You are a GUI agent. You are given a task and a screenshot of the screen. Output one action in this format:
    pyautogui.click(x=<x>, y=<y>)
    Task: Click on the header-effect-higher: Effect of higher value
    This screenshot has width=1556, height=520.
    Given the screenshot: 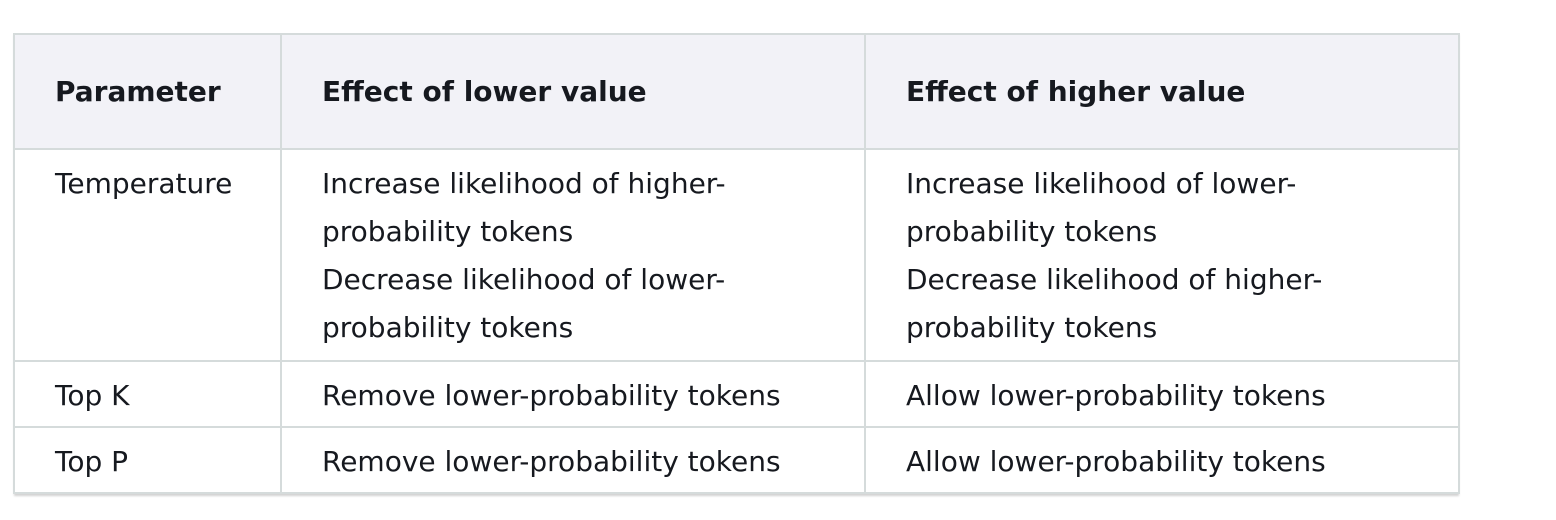 What is the action you would take?
    pyautogui.click(x=1162, y=91)
    